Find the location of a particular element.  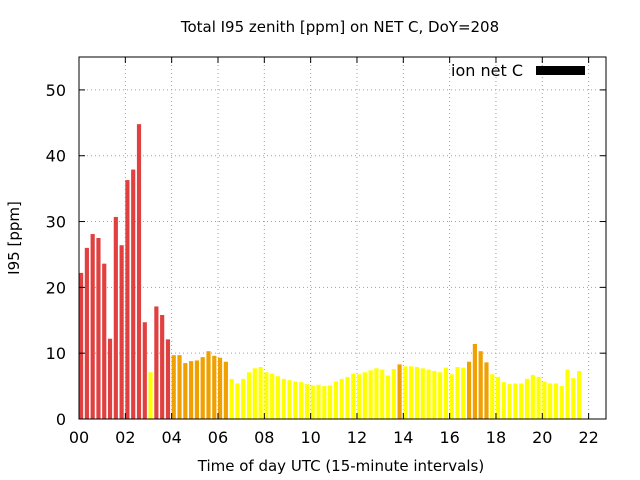

y-tick-label: 30 is located at coordinates (56, 222).